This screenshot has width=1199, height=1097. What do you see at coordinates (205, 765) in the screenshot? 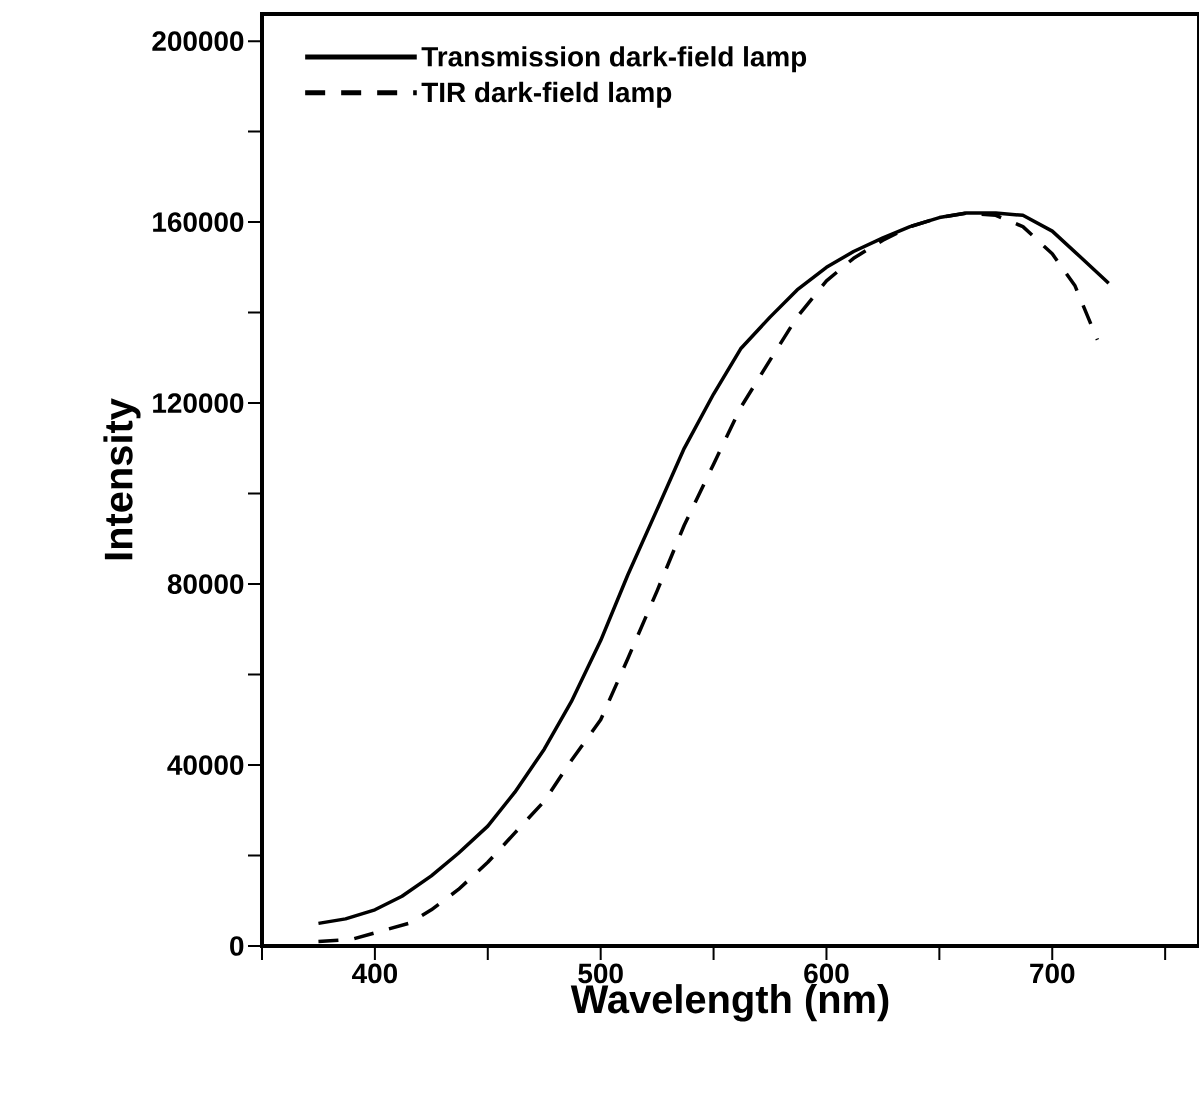
I see `y-tick-label: 40000` at bounding box center [205, 765].